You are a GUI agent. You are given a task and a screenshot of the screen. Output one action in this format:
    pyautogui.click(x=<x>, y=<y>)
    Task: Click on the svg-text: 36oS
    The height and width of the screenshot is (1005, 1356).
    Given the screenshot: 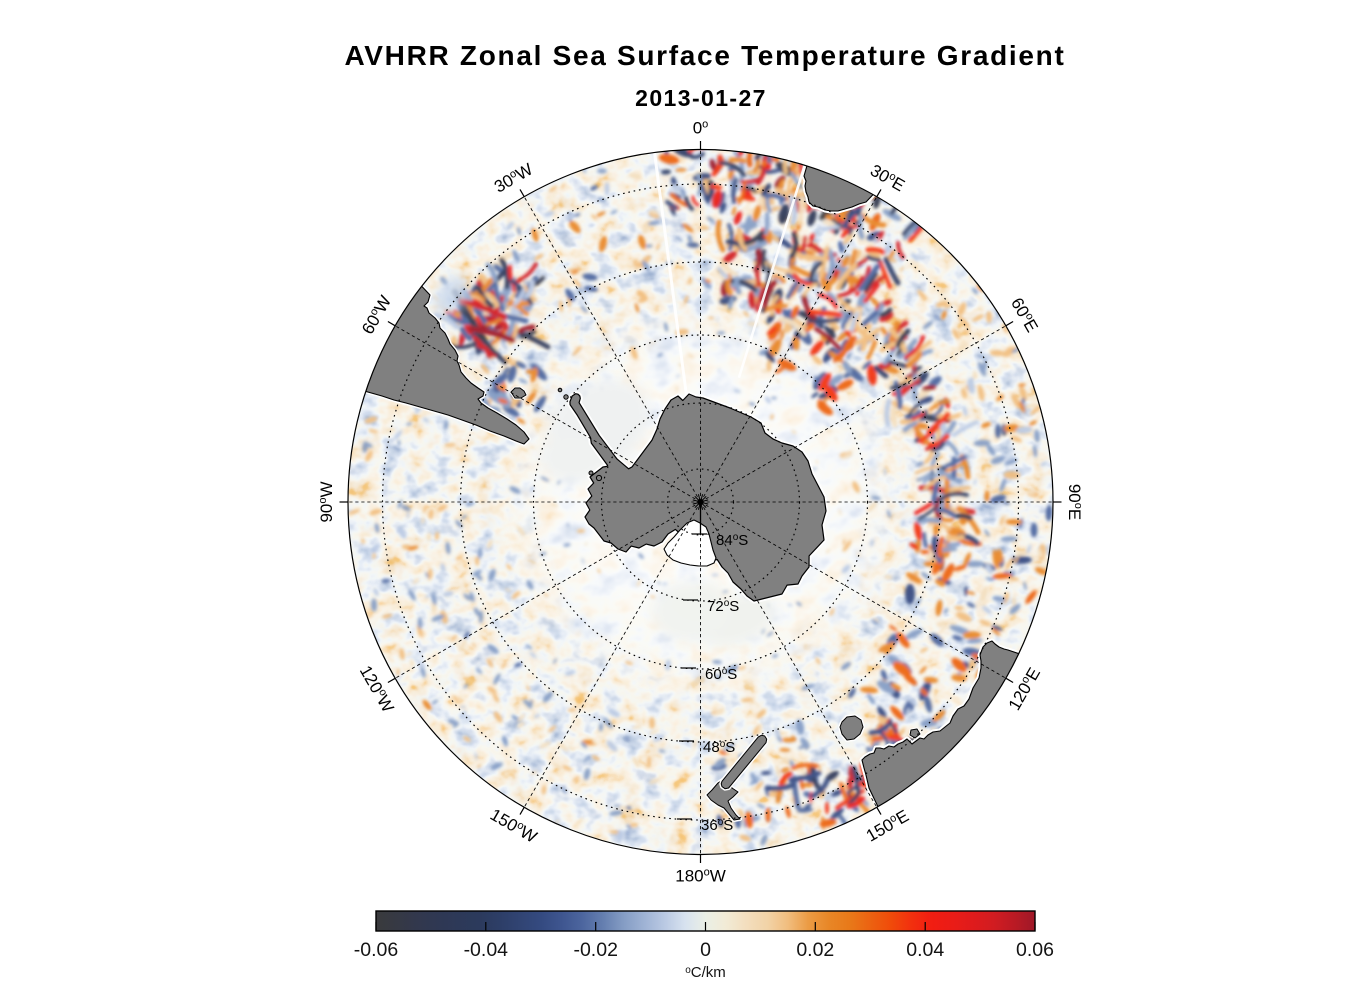 What is the action you would take?
    pyautogui.click(x=717, y=825)
    